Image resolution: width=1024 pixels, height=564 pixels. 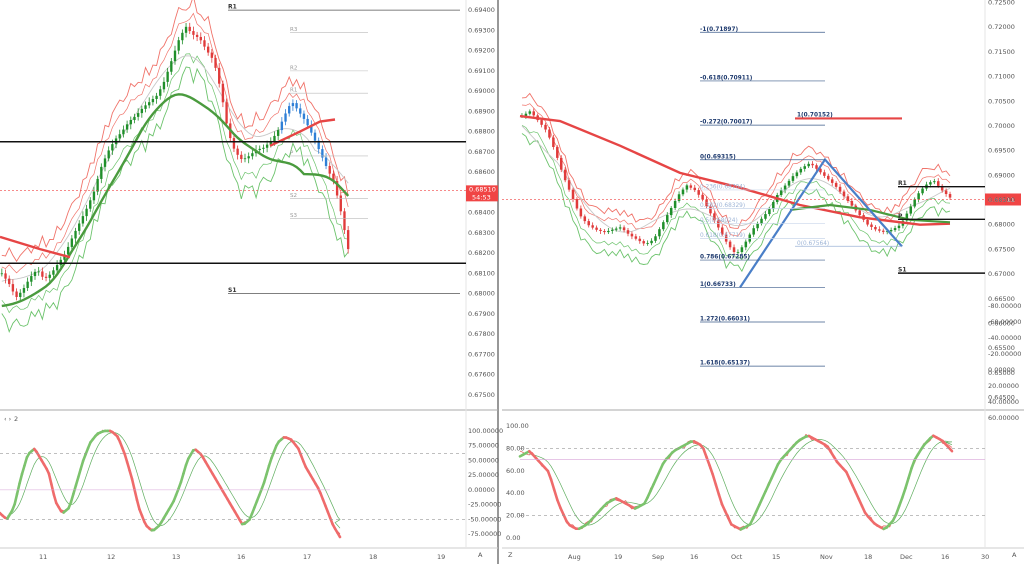 I want to click on right-y-tick-label: 0.66000, so click(x=1001, y=324).